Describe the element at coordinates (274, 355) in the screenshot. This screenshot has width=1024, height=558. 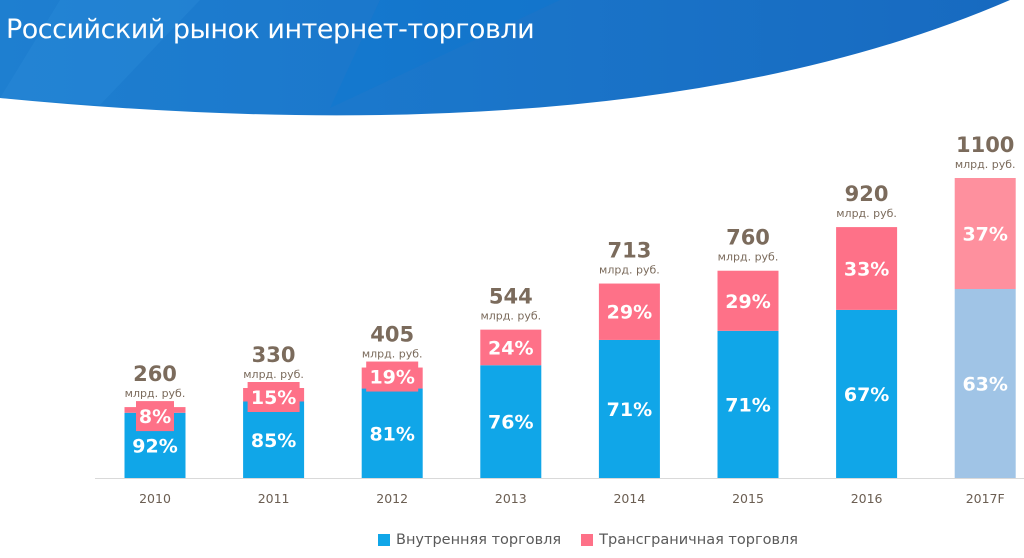
I see `total-value-label: 330` at that location.